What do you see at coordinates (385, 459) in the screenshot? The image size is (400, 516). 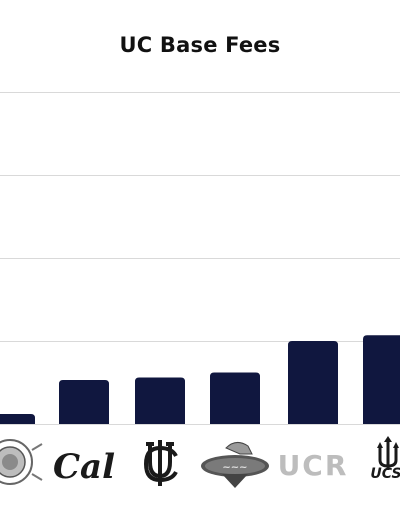 I see `ucsd-trident-logo-icon: UCS` at bounding box center [385, 459].